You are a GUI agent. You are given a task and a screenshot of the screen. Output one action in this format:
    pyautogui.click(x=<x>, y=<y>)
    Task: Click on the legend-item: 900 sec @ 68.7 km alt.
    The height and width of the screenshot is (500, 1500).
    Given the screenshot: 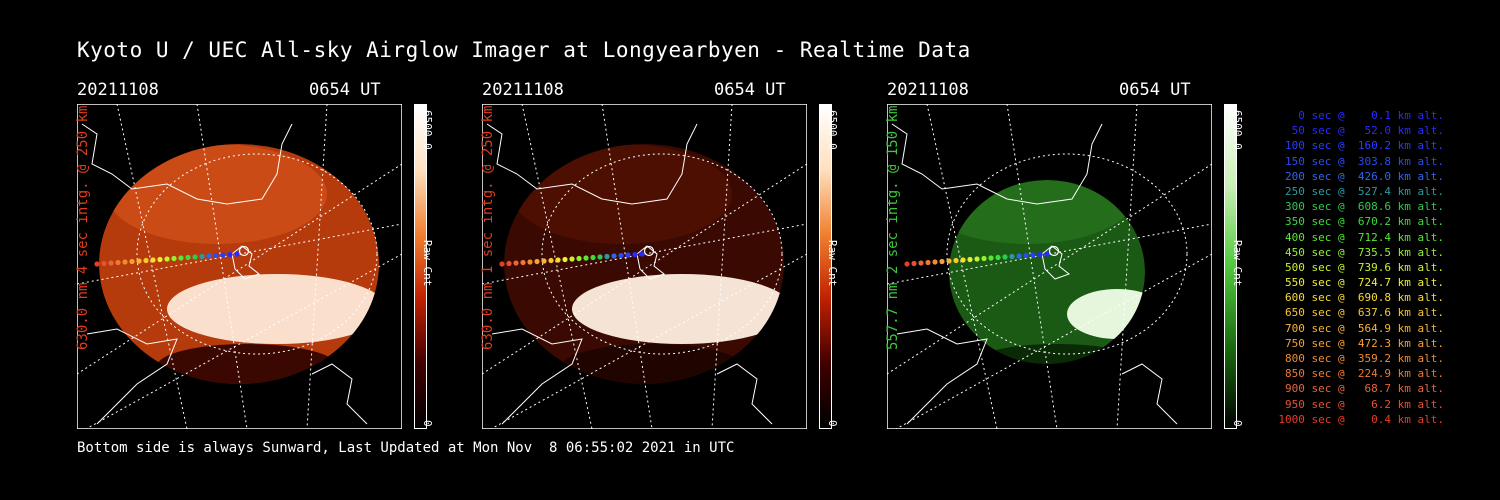 What is the action you would take?
    pyautogui.click(x=1364, y=389)
    